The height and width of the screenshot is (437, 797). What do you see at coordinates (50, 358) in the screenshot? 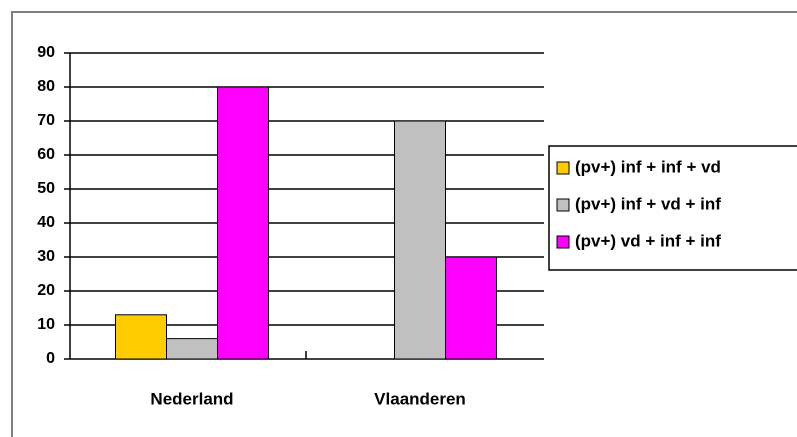
I see `y-tick-label: 0` at bounding box center [50, 358].